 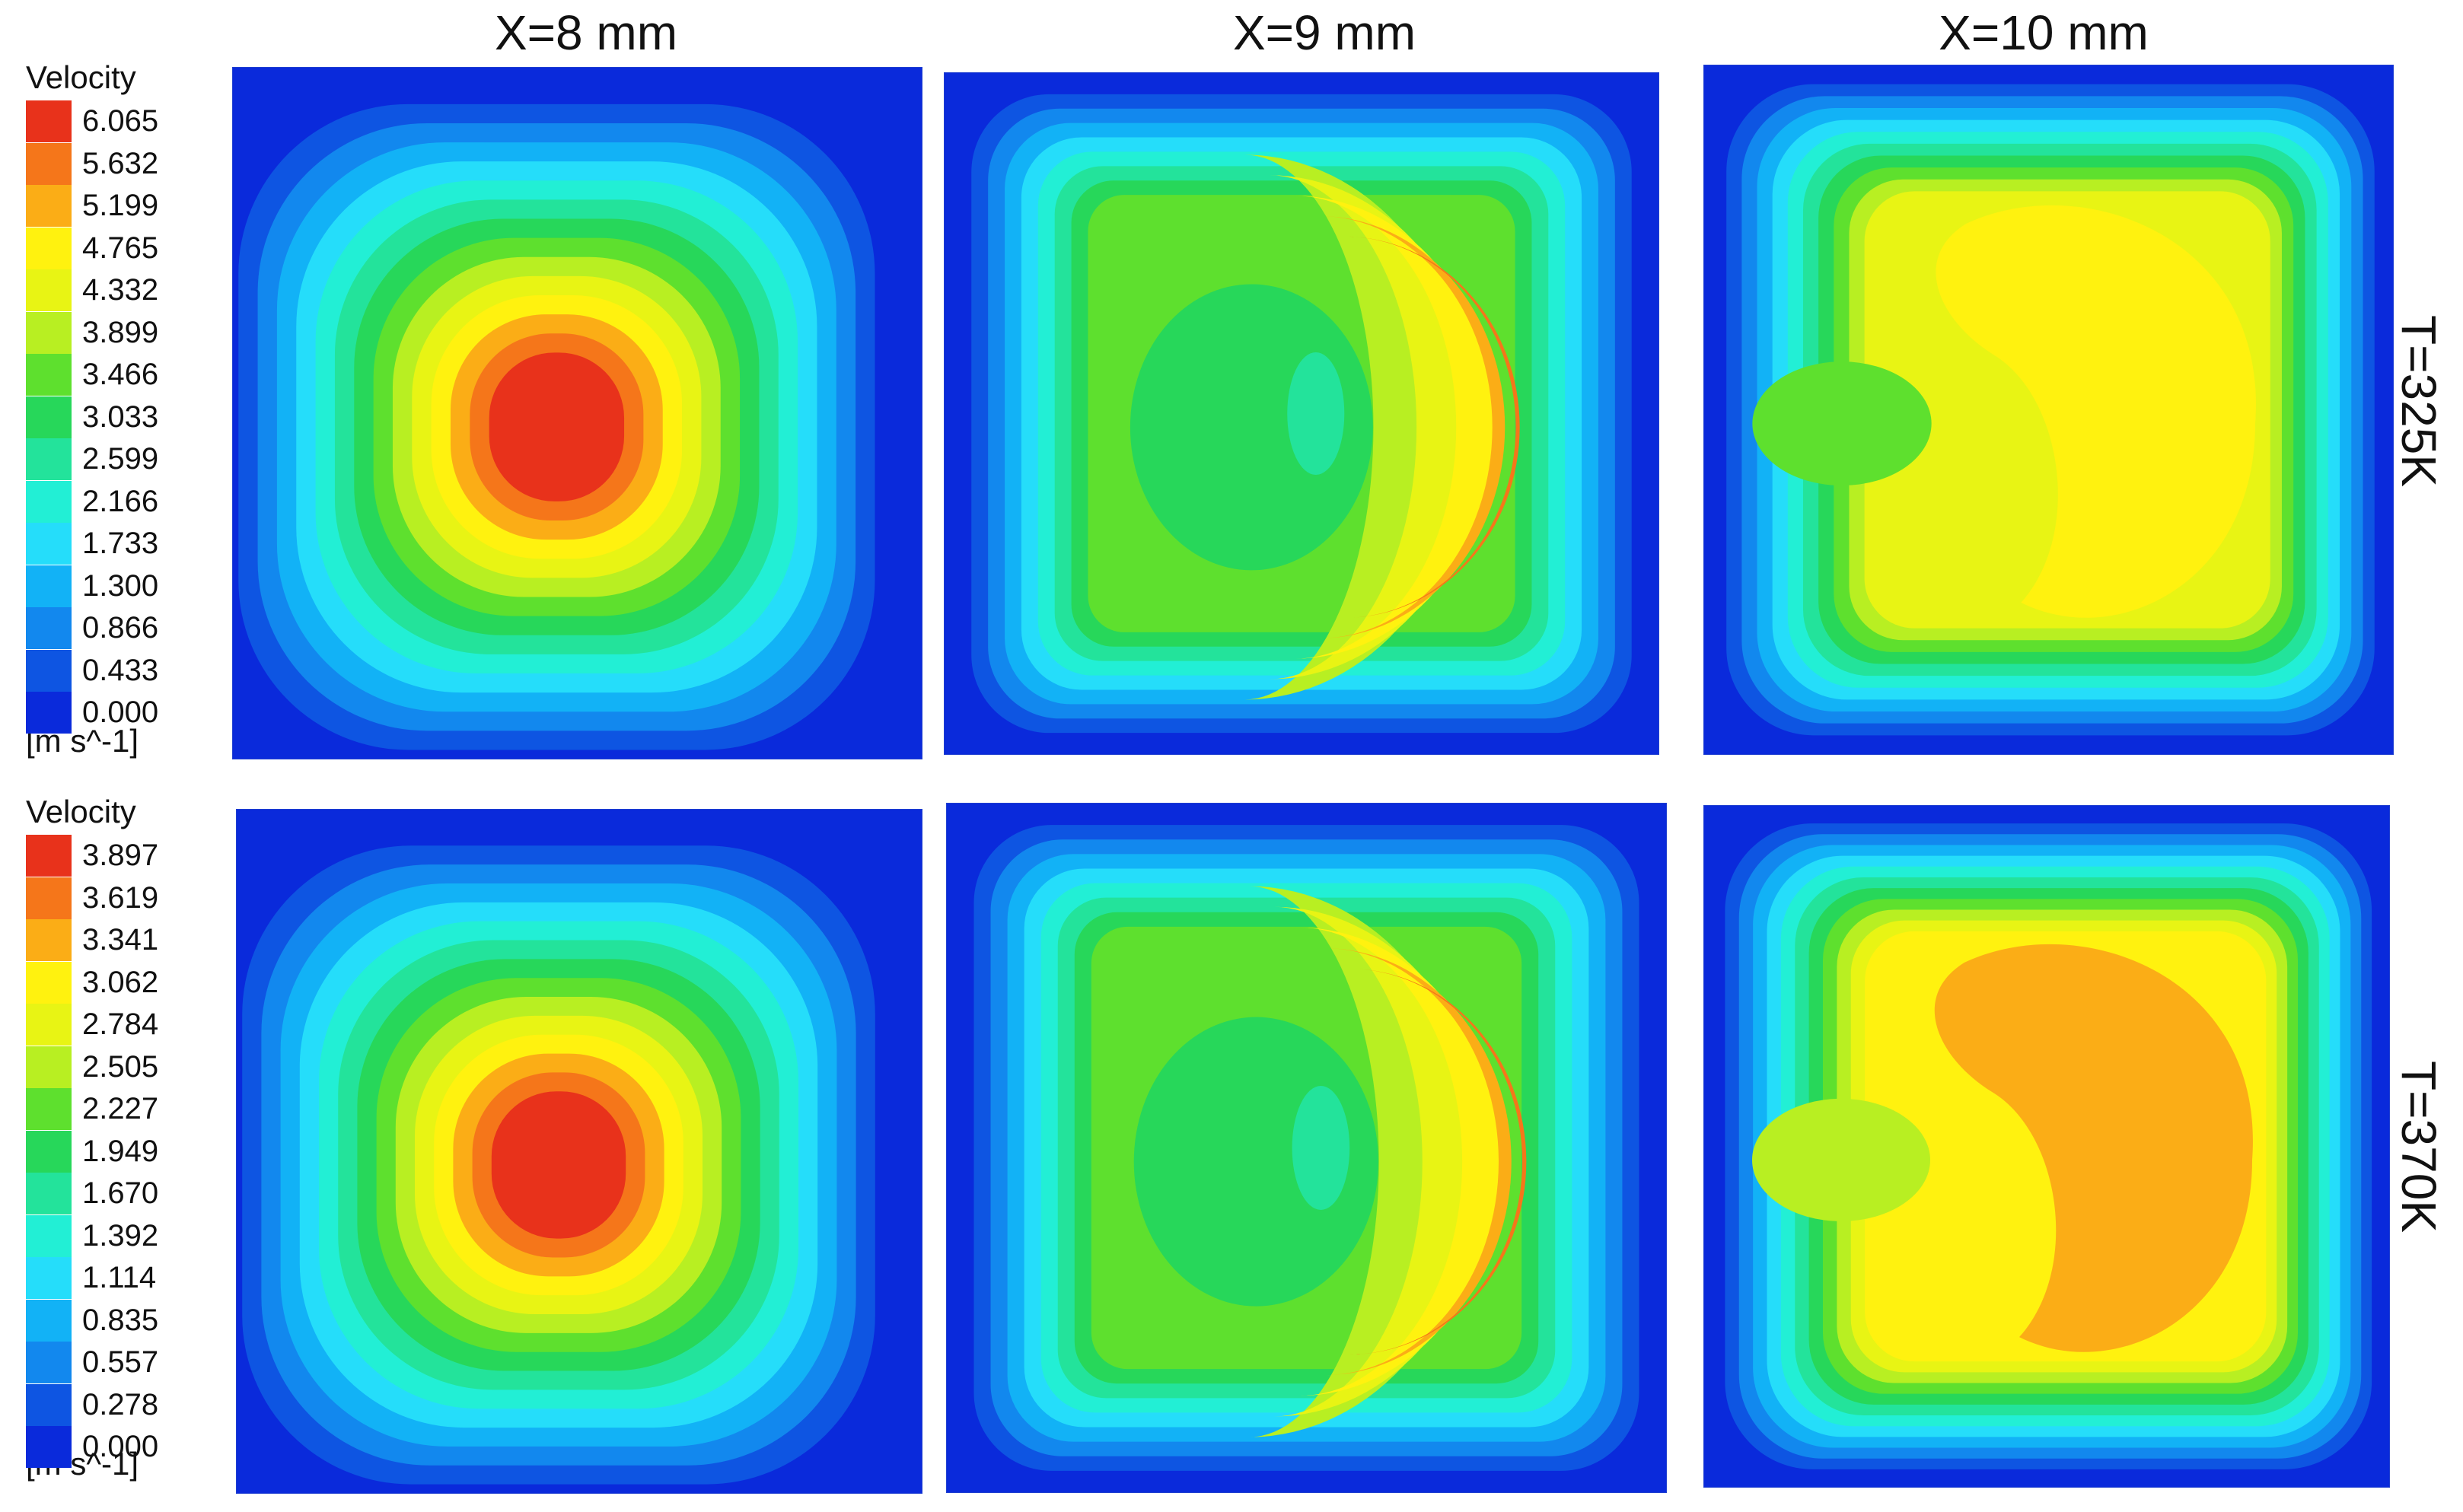 I want to click on contour-panel-325k-x10, so click(x=2049, y=410).